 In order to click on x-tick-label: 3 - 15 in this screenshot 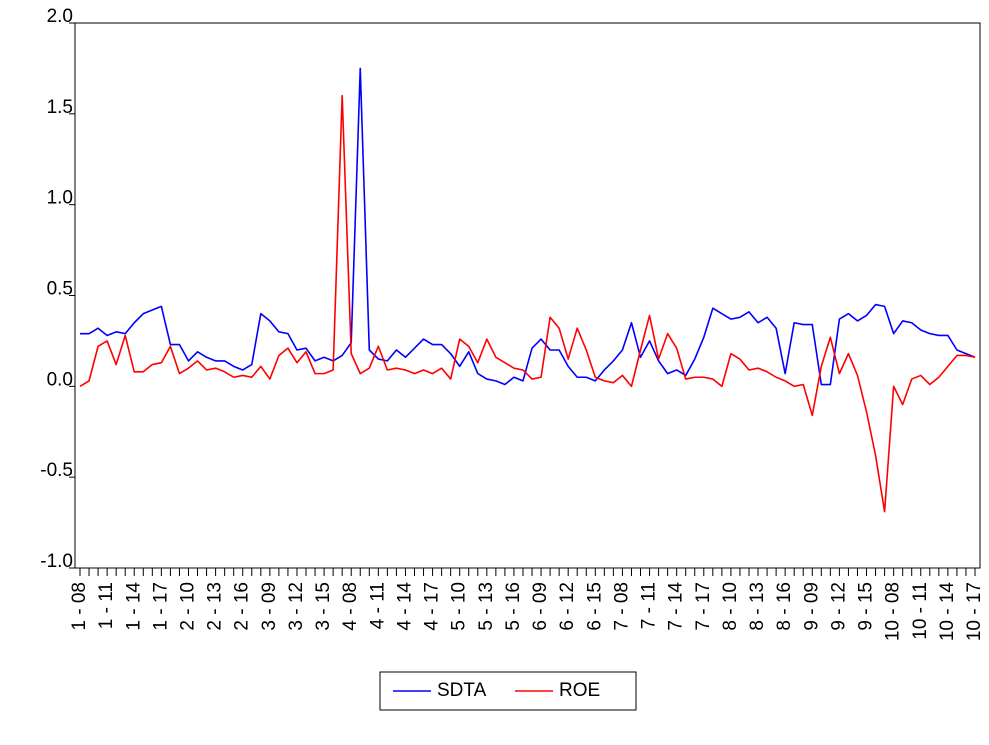, I will do `click(323, 606)`.